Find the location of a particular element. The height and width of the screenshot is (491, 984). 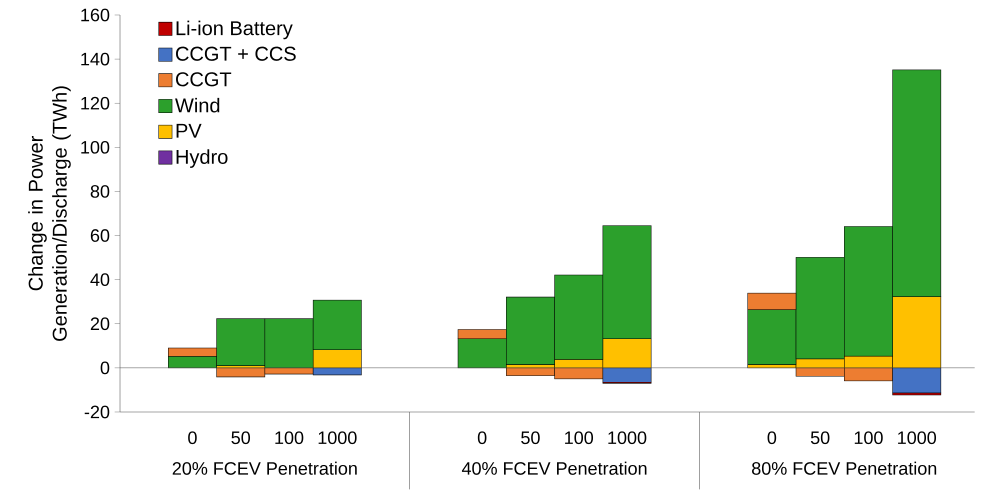

y-tick-label: 140 is located at coordinates (95, 59).